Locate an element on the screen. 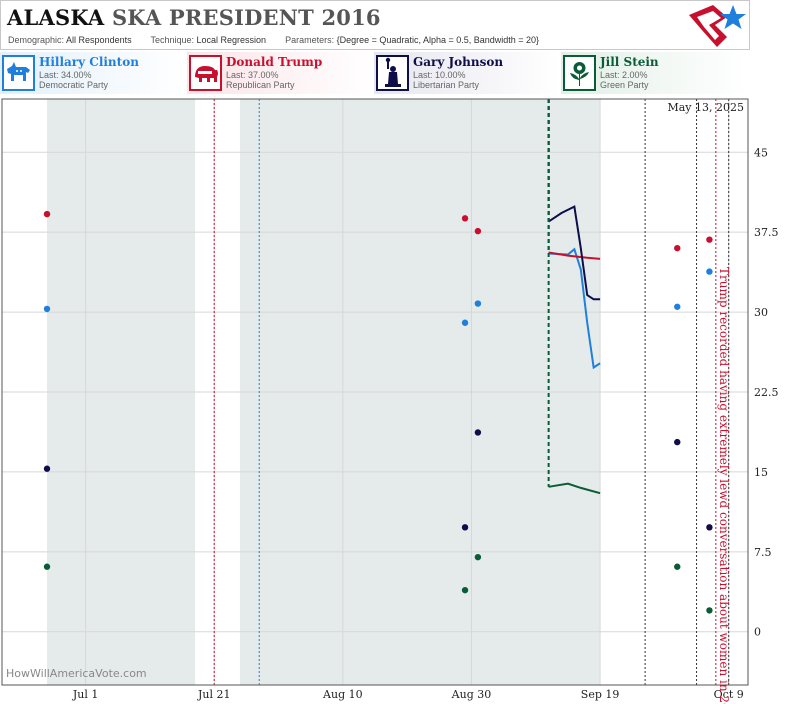  elephant-icon is located at coordinates (205, 73).